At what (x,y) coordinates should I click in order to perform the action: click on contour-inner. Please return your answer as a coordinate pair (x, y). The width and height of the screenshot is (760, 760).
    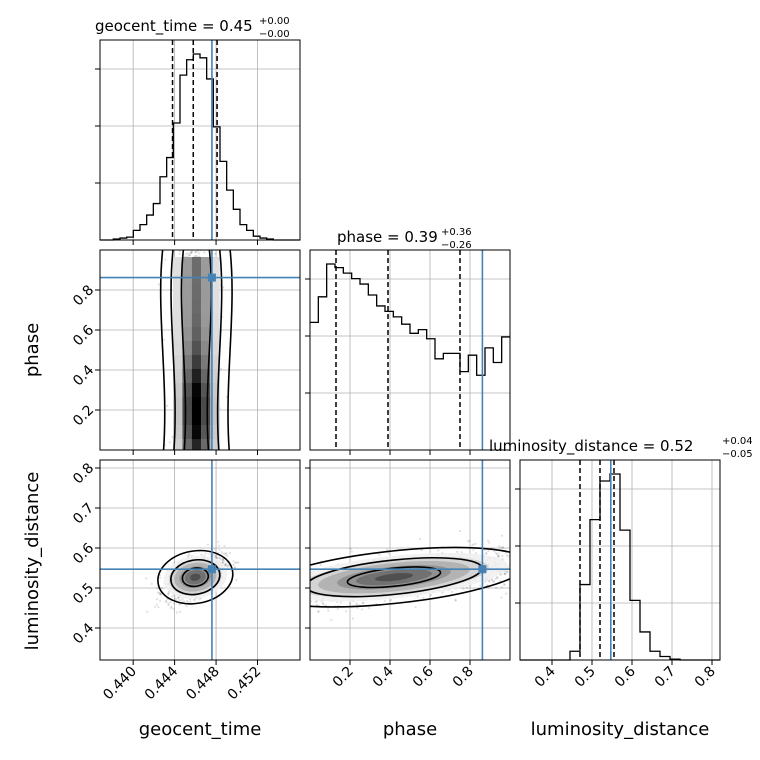
    Looking at the image, I should click on (195, 577).